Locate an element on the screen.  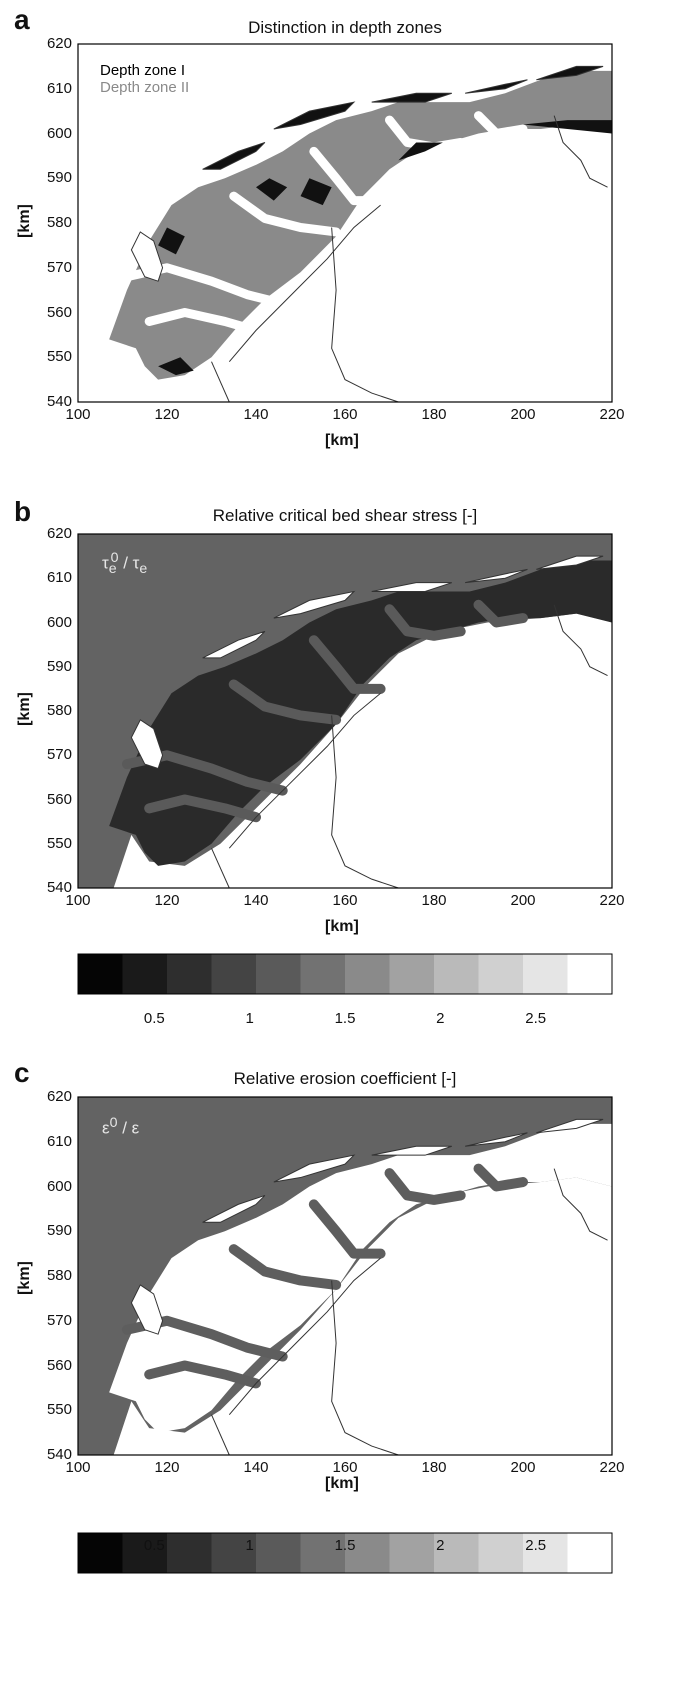
formula-mid: / ε is located at coordinates (128, 1128).